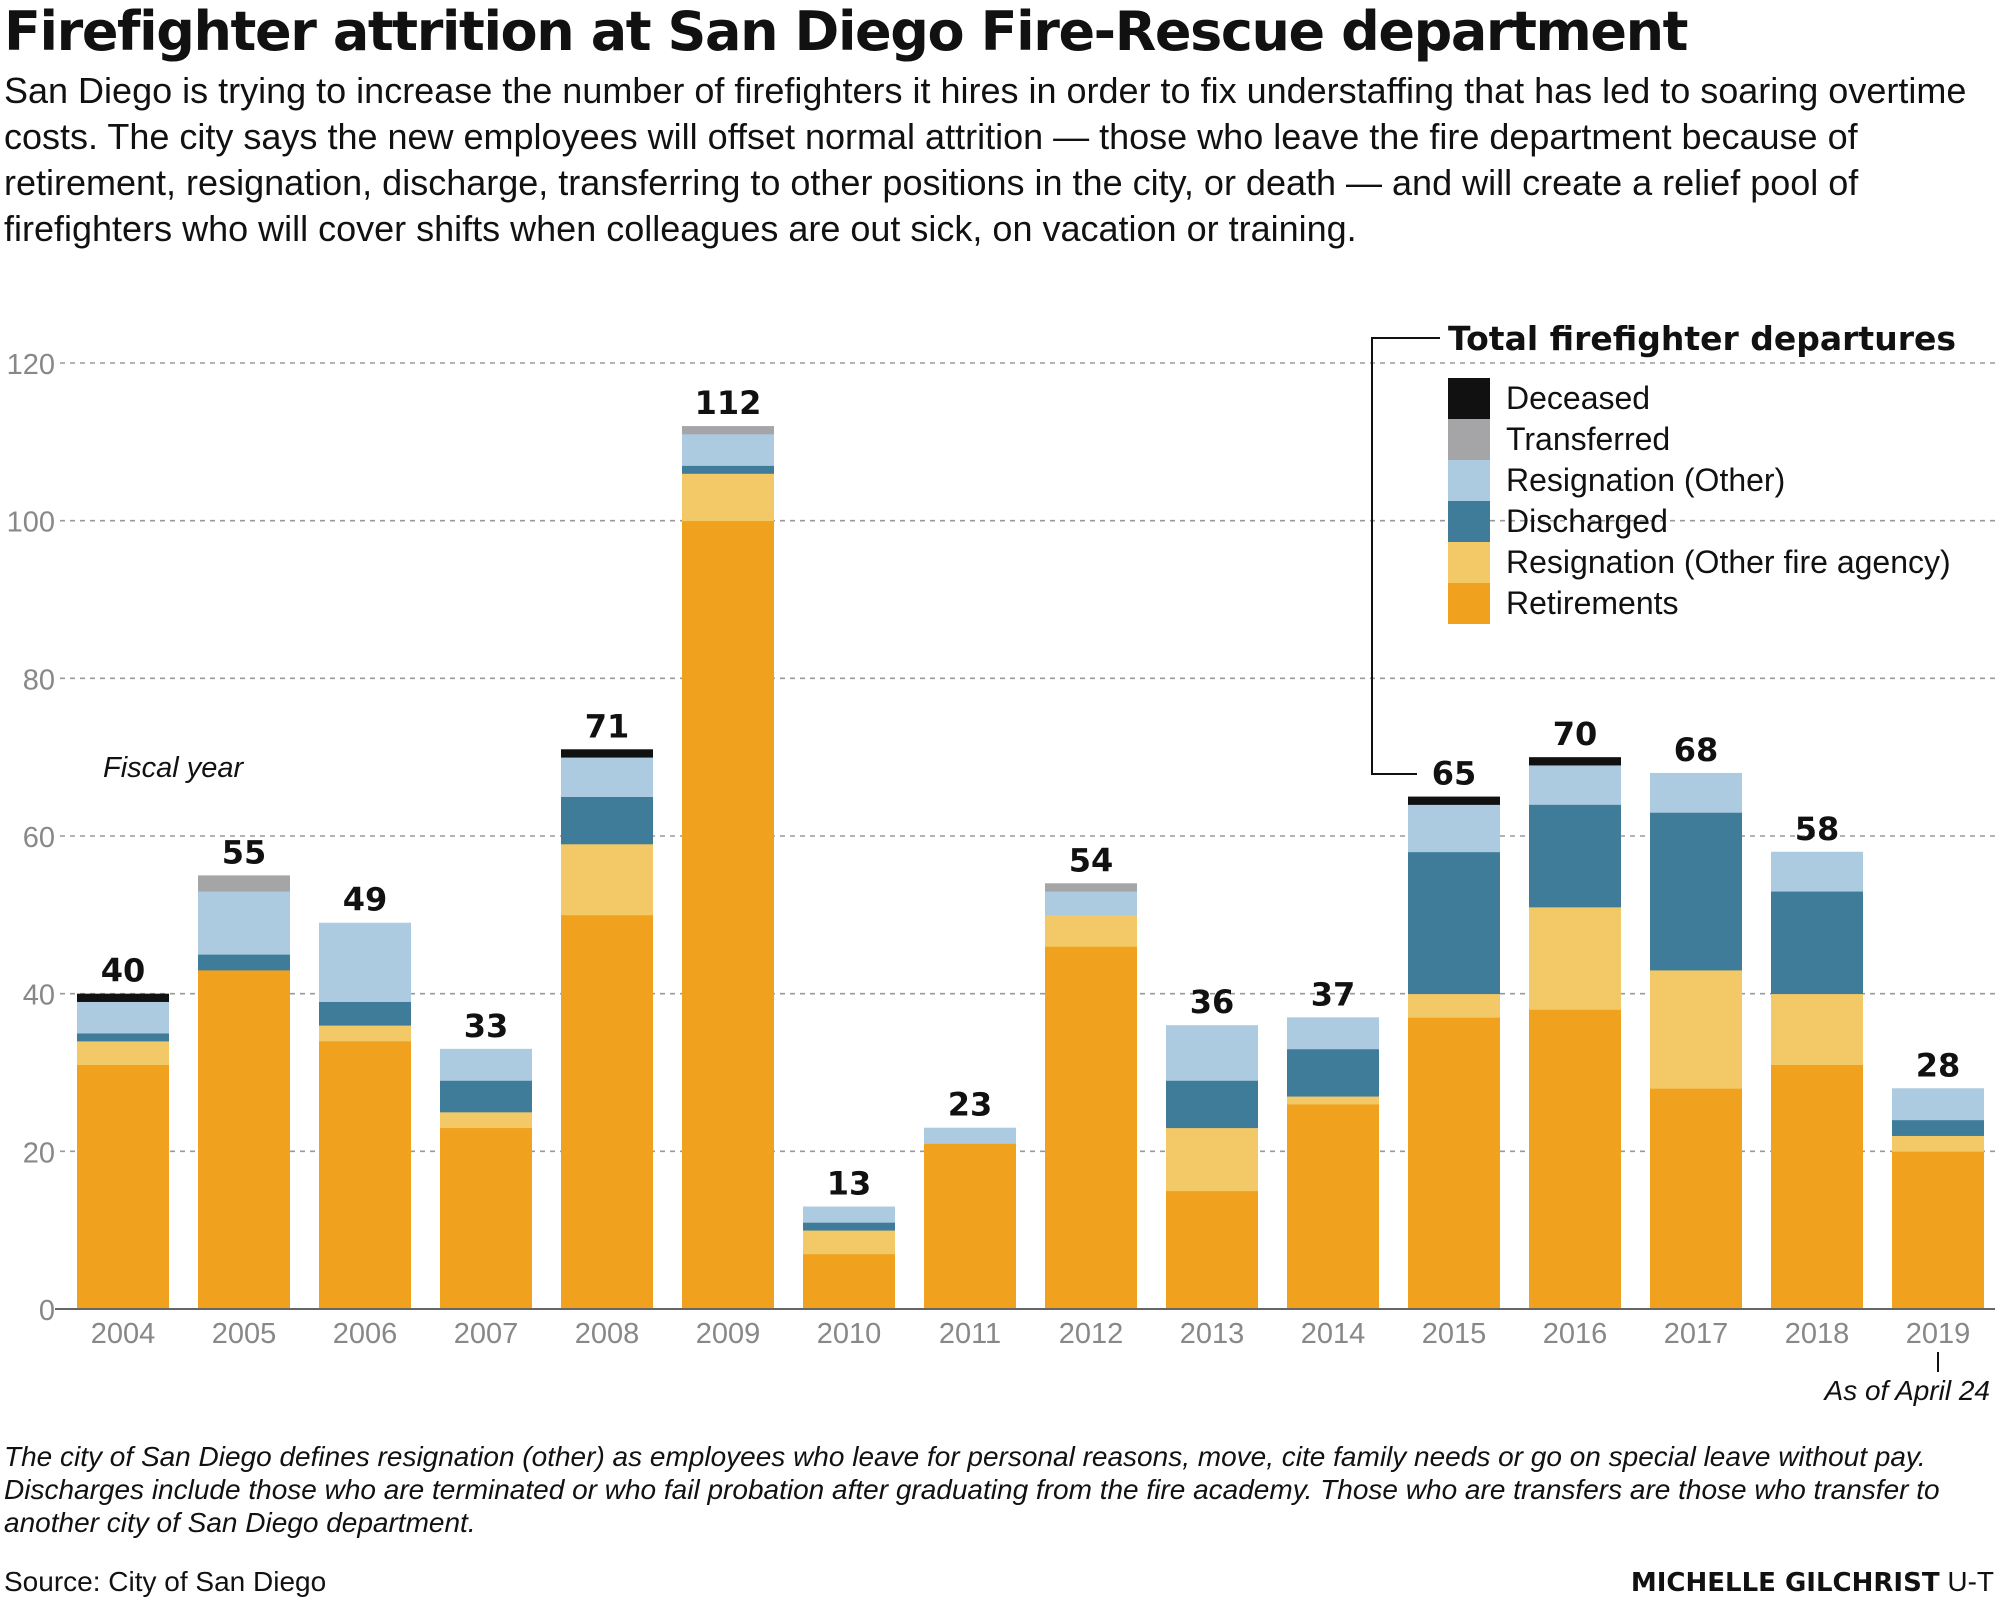 The height and width of the screenshot is (1602, 2000). Describe the element at coordinates (1091, 1128) in the screenshot. I see `bar-segment-retirements-2012` at that location.